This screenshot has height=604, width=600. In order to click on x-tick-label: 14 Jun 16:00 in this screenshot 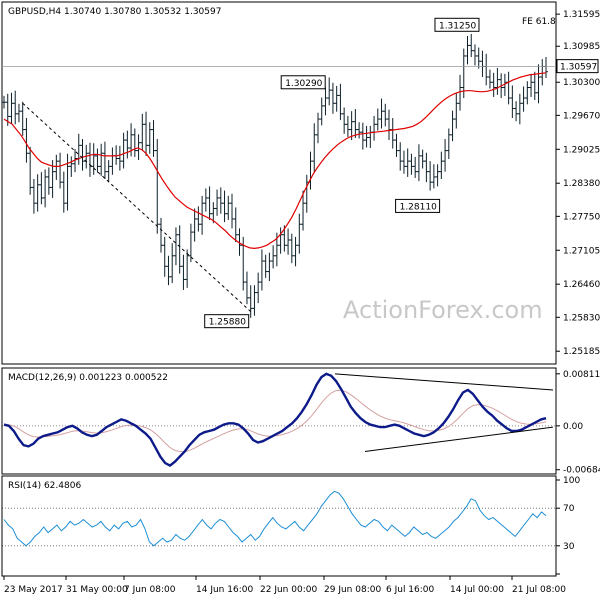, I will do `click(224, 590)`.